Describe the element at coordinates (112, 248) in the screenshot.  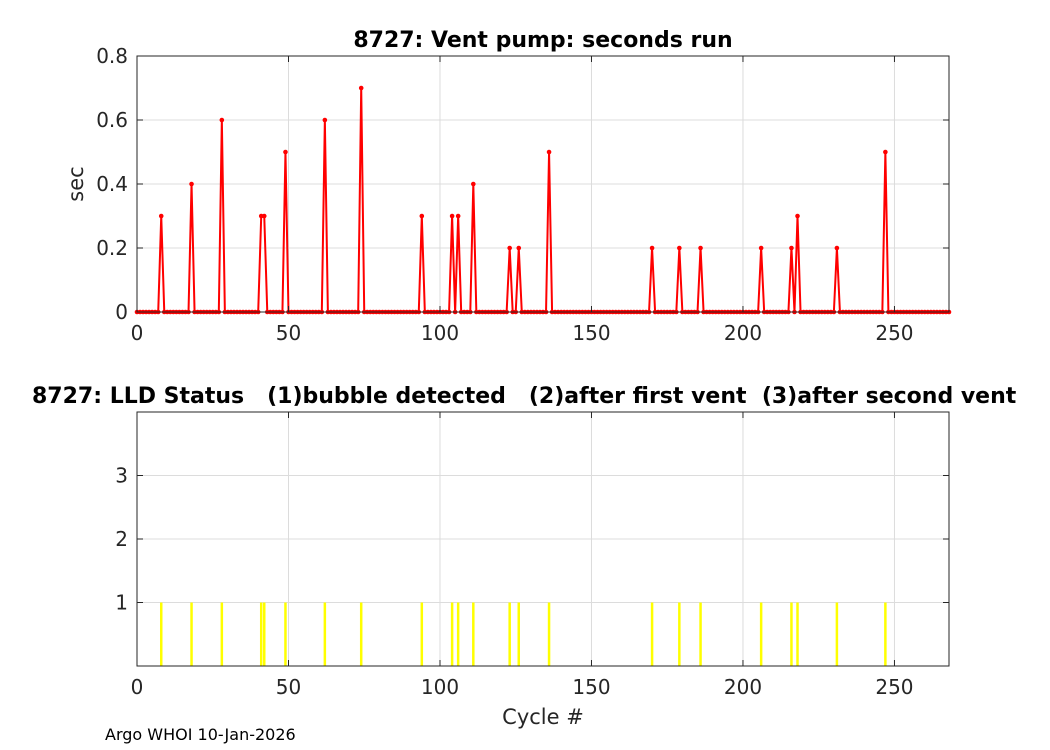
I see `y-tick-label: 0.2` at that location.